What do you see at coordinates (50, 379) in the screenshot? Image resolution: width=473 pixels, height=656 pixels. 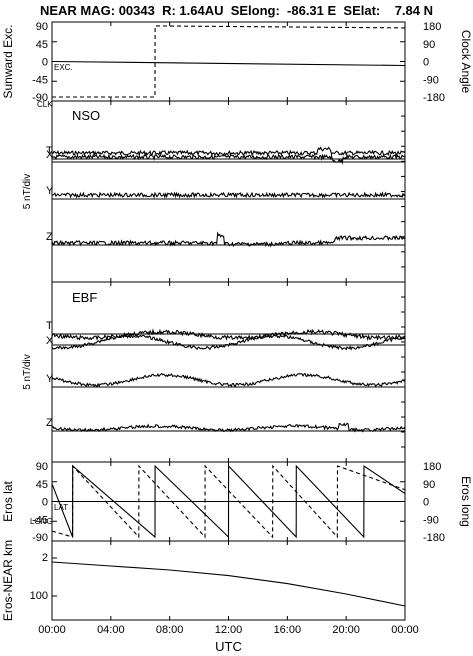 I see `ebf-comp-label: Y` at bounding box center [50, 379].